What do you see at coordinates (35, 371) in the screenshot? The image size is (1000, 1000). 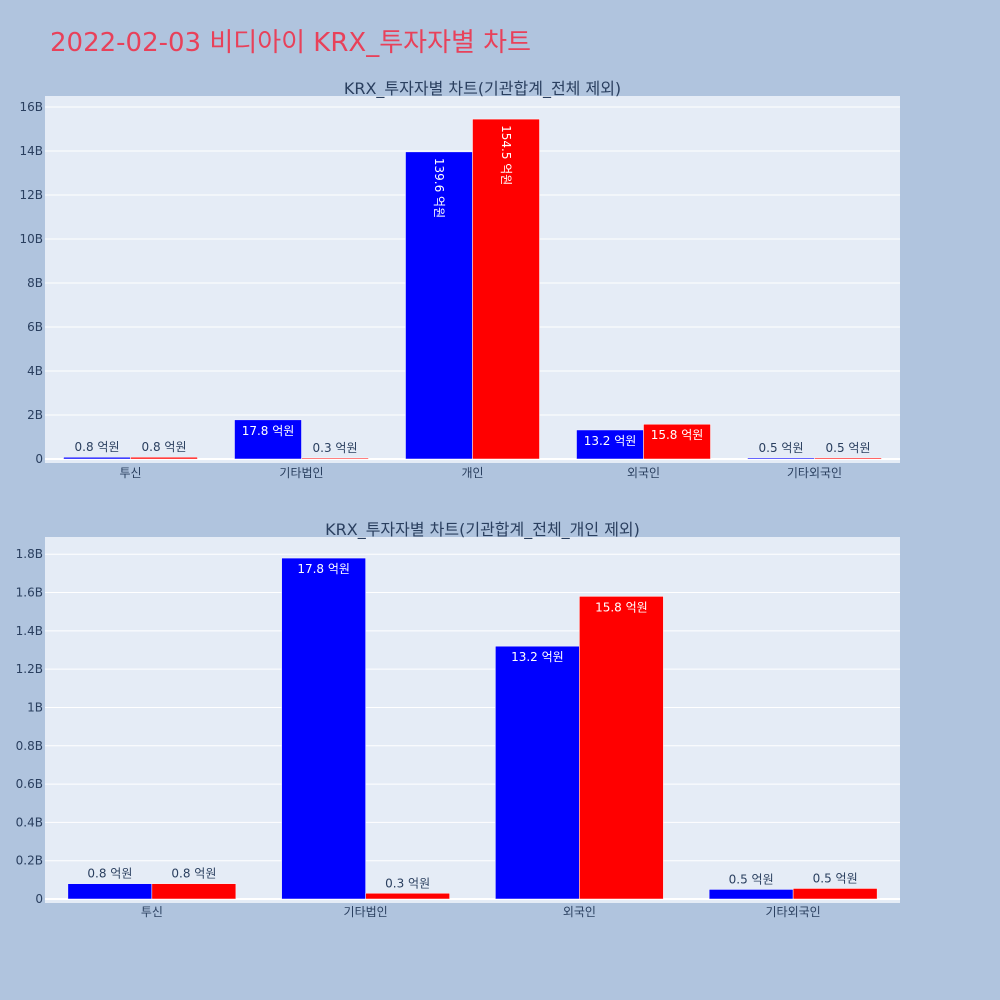 I see `chart-1-y-tick-label: 4B` at bounding box center [35, 371].